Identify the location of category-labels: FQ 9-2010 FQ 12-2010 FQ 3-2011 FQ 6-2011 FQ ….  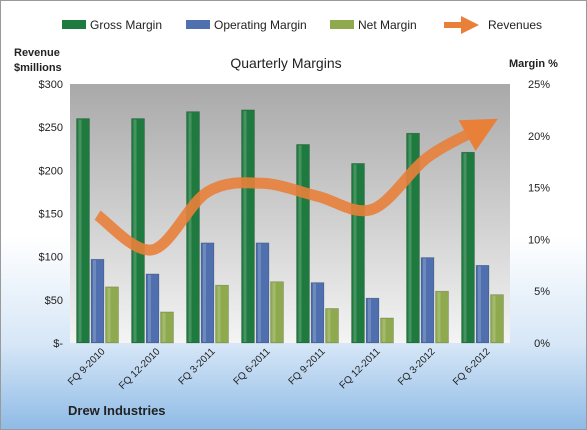
(279, 369).